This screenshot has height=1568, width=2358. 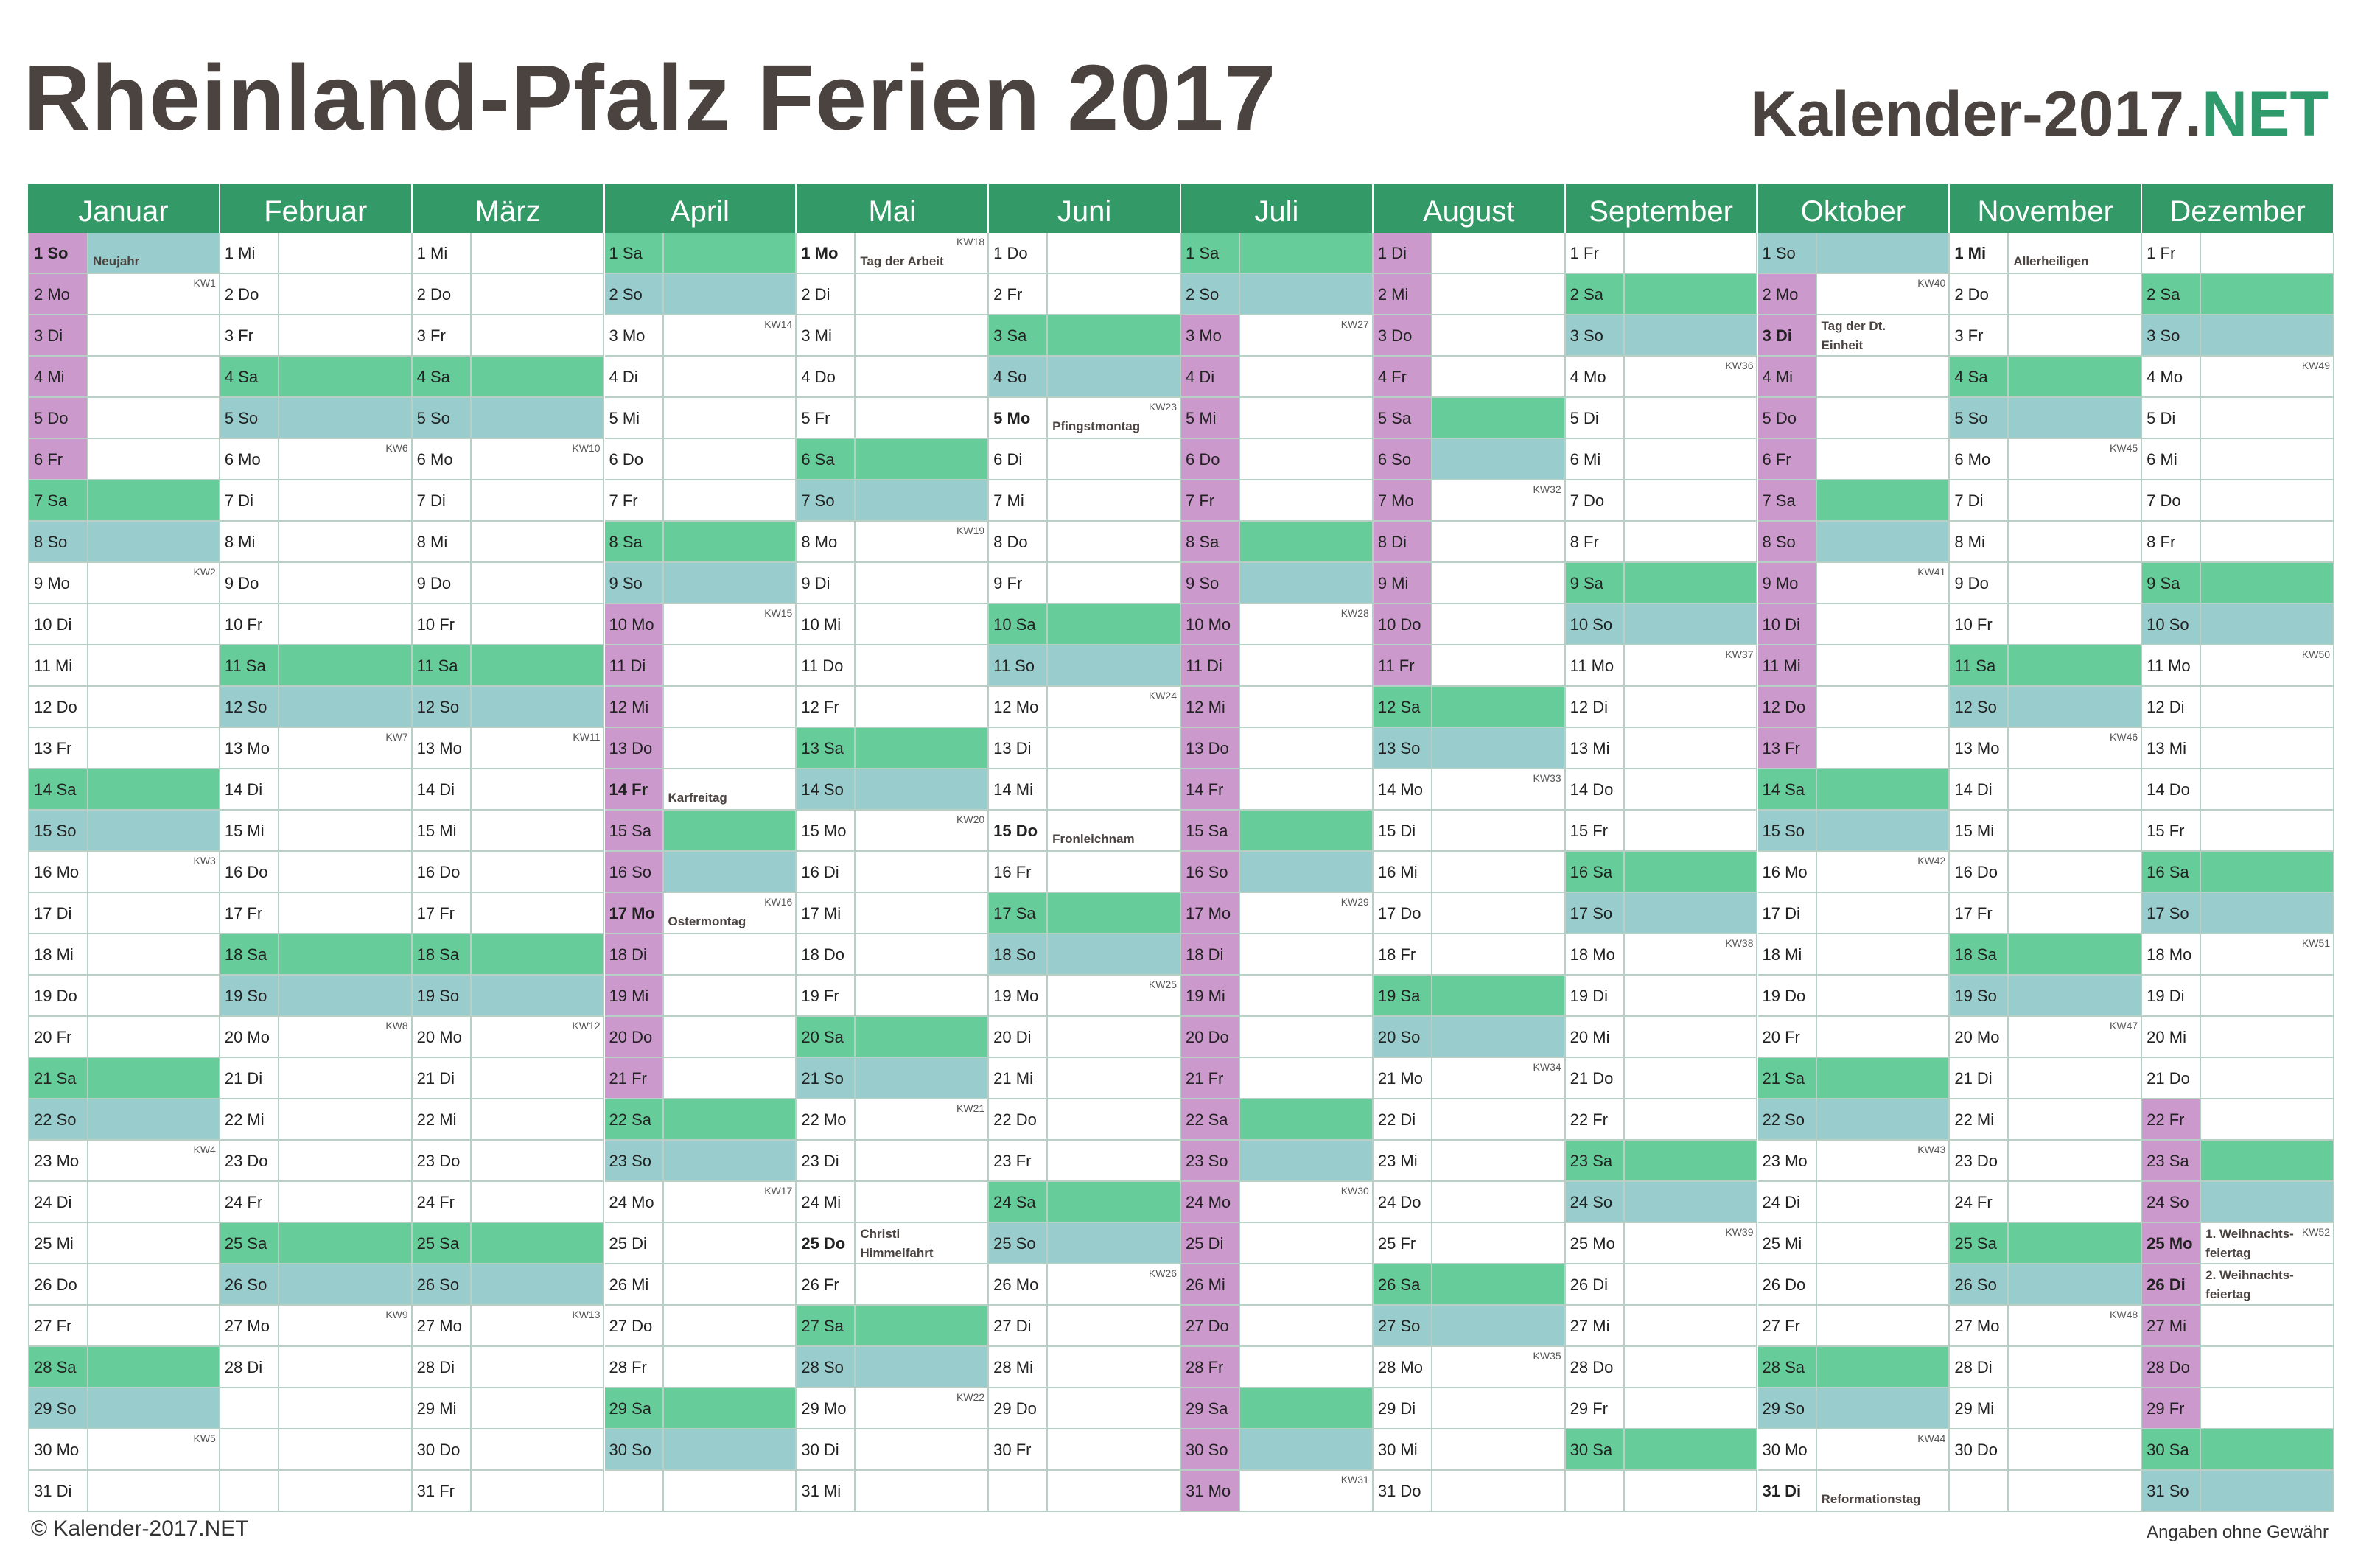 What do you see at coordinates (700, 294) in the screenshot?
I see `day-cell: 2 So` at bounding box center [700, 294].